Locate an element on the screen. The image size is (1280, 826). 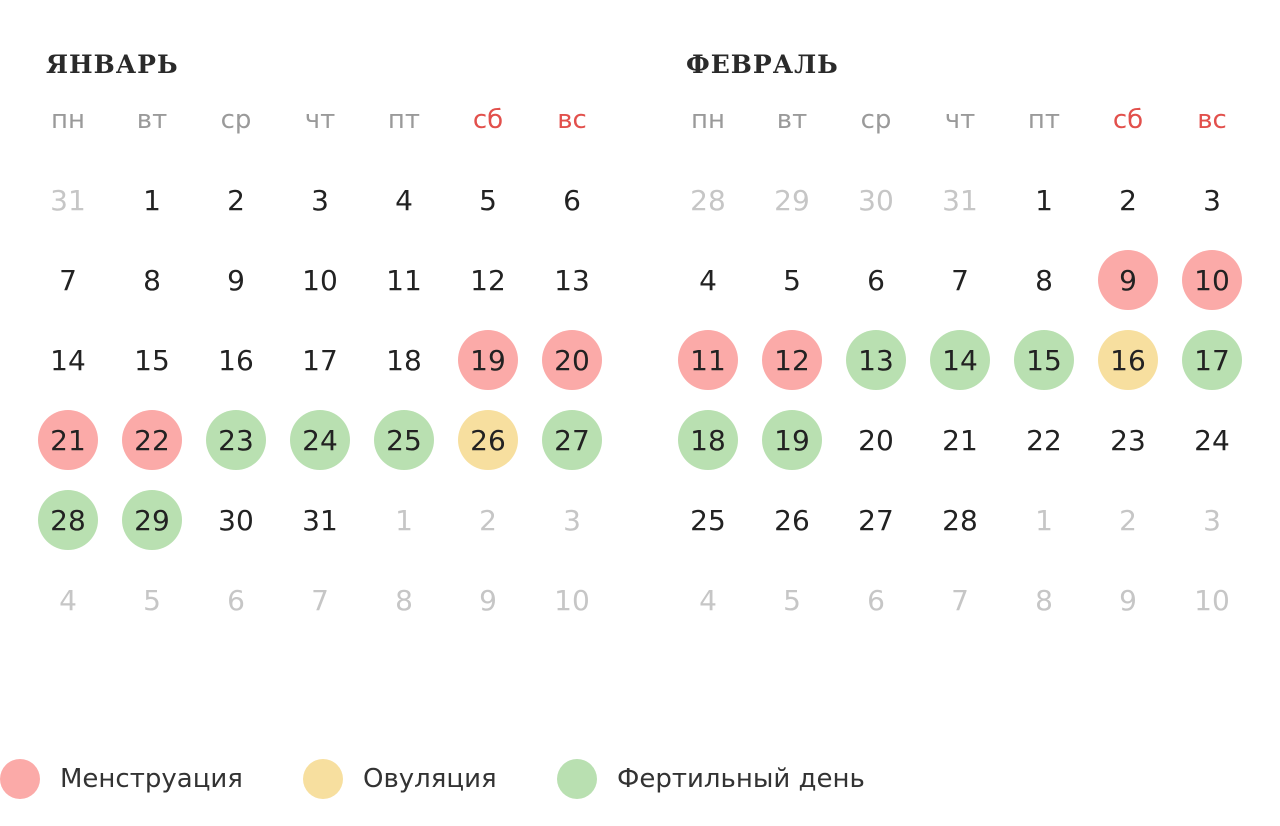
day-number: 28 is located at coordinates (708, 200).